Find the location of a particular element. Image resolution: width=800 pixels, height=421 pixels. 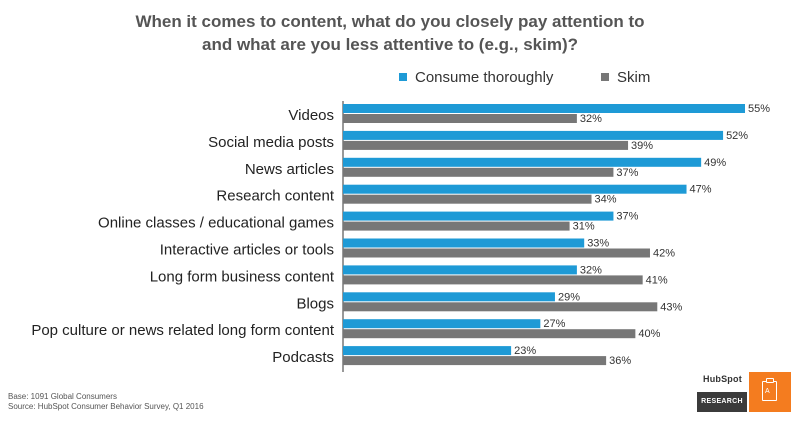

value-label-skim: 32% is located at coordinates (591, 119).